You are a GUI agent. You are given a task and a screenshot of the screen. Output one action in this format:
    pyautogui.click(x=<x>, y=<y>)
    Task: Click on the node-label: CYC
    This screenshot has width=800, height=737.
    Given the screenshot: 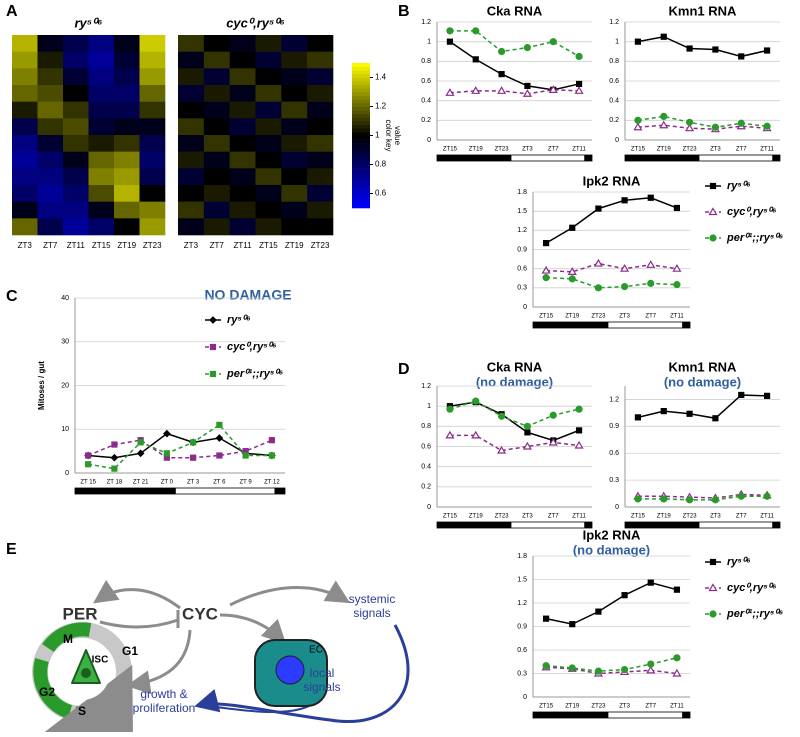 What is the action you would take?
    pyautogui.click(x=200, y=613)
    